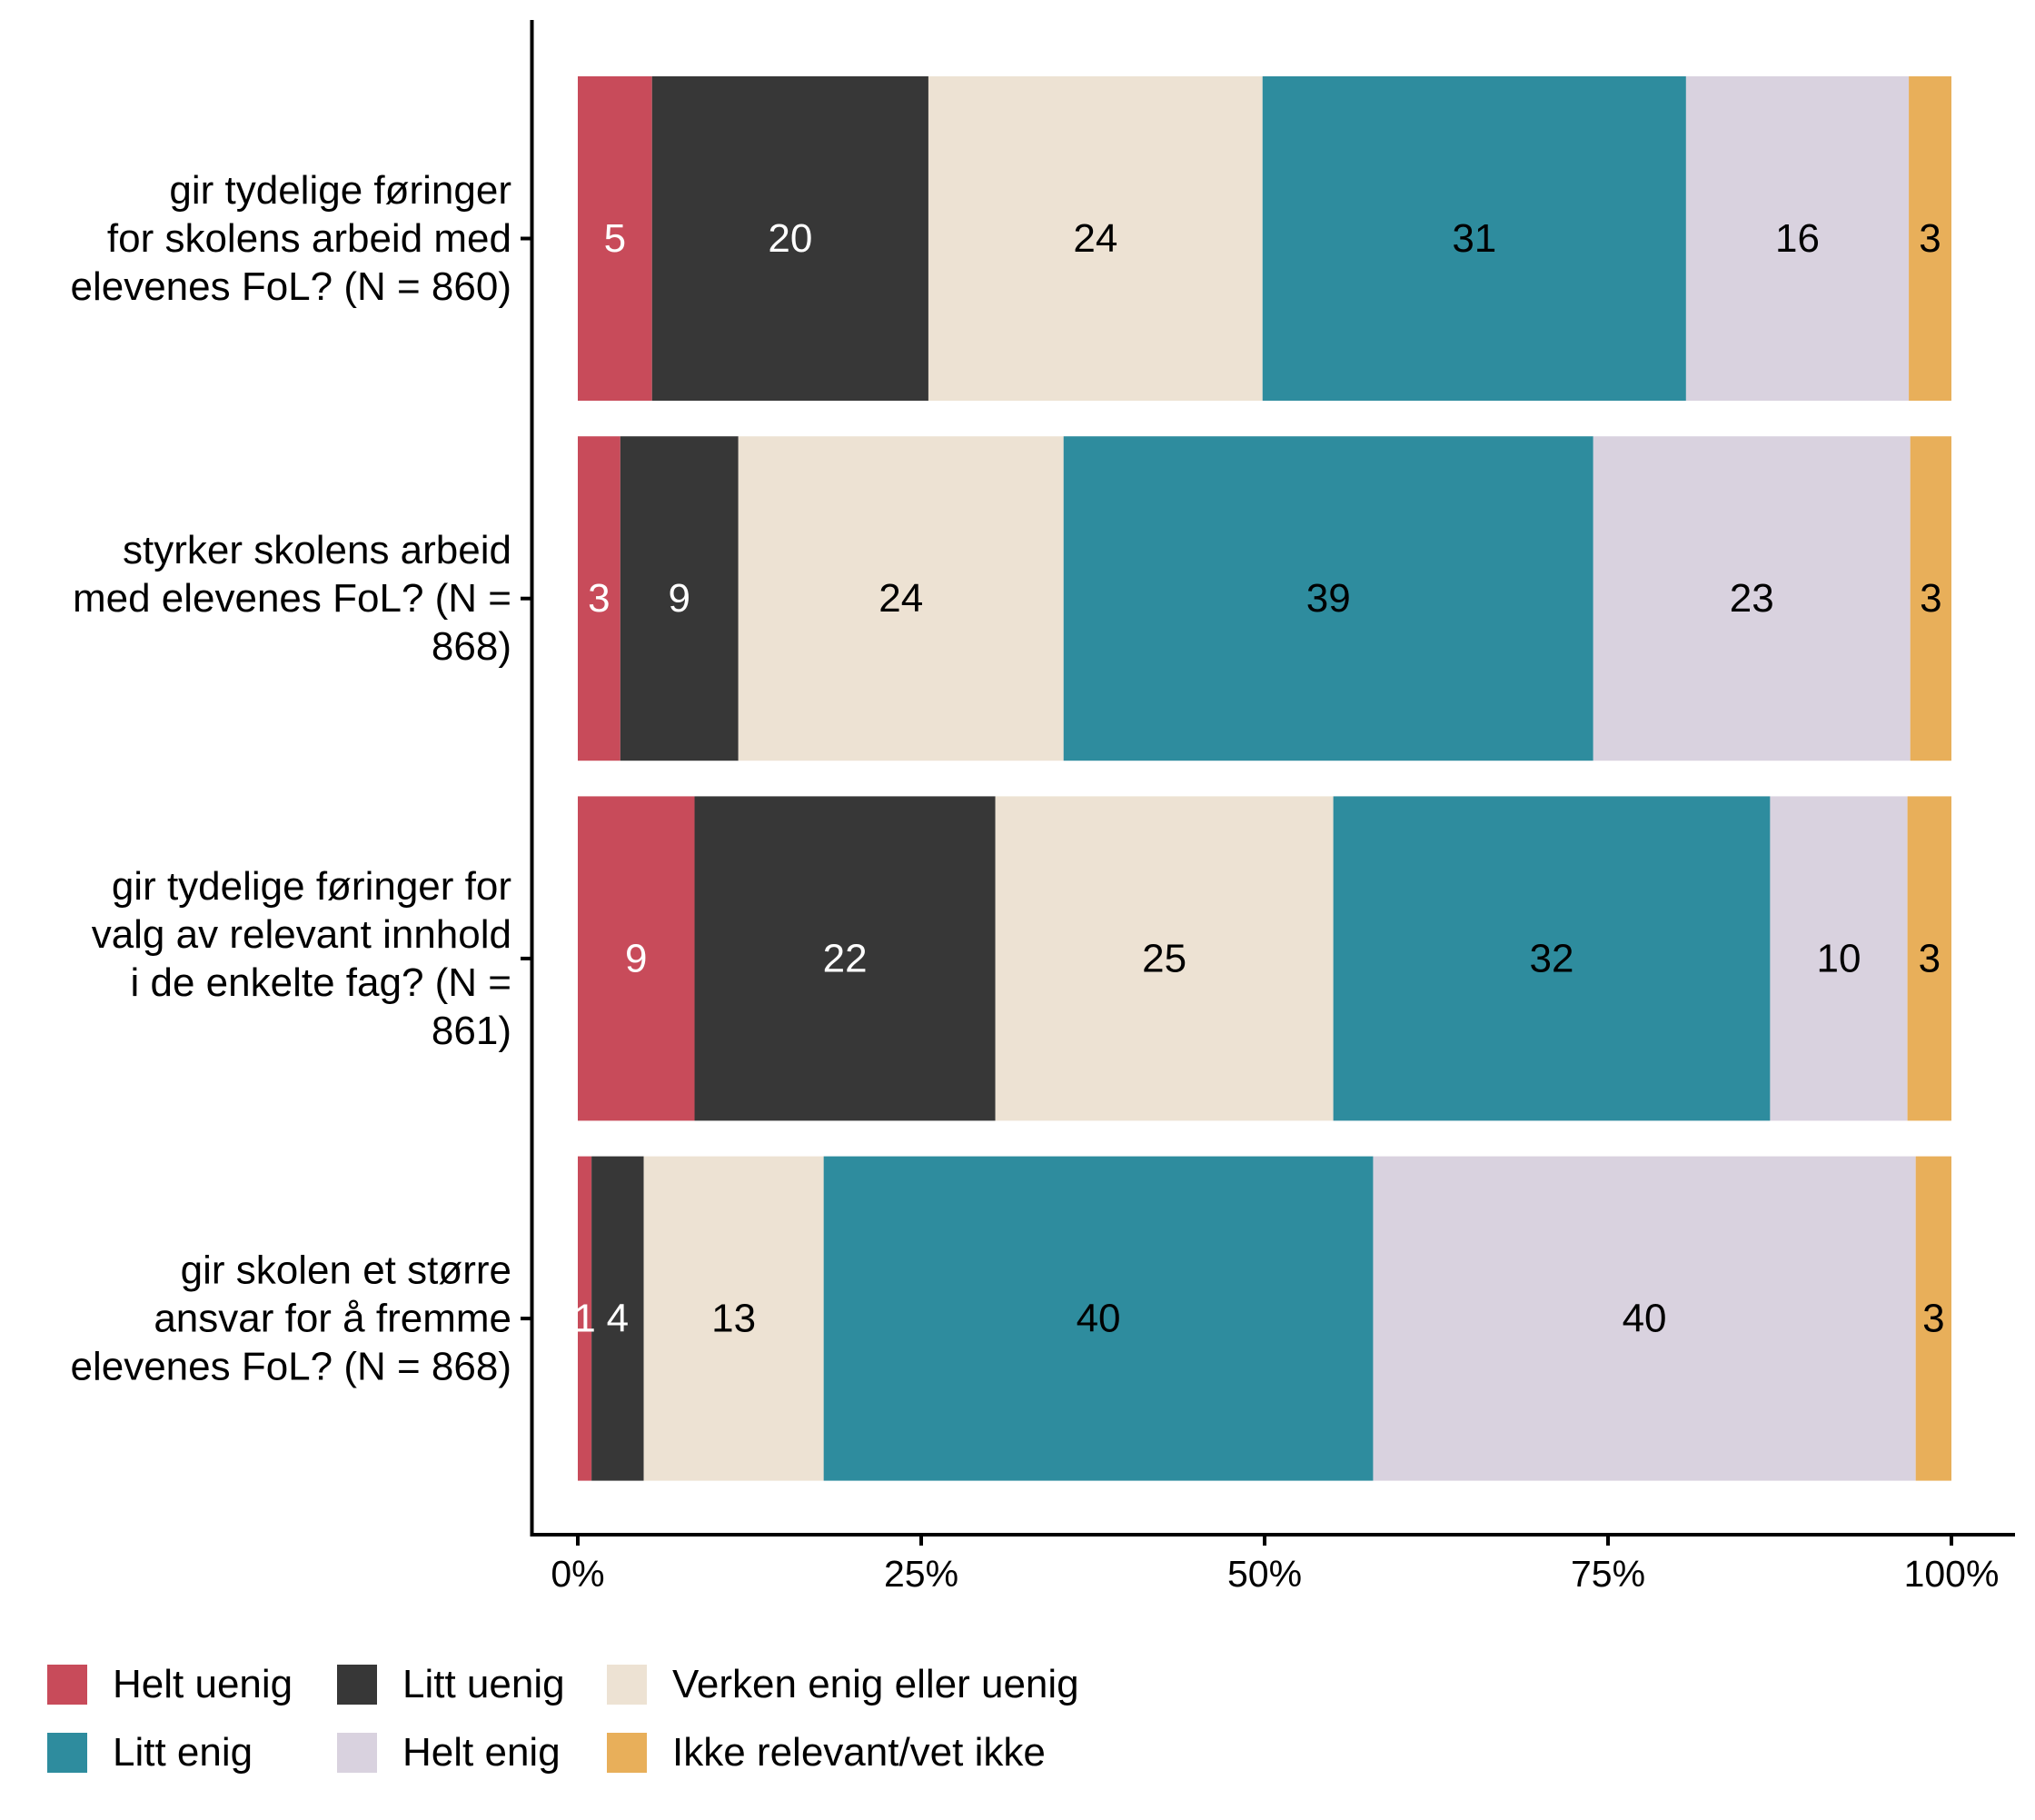 This screenshot has width=2035, height=1820. Describe the element at coordinates (290, 287) in the screenshot. I see `y-axis-label-line: elevenes FoL? (N = 860)` at that location.